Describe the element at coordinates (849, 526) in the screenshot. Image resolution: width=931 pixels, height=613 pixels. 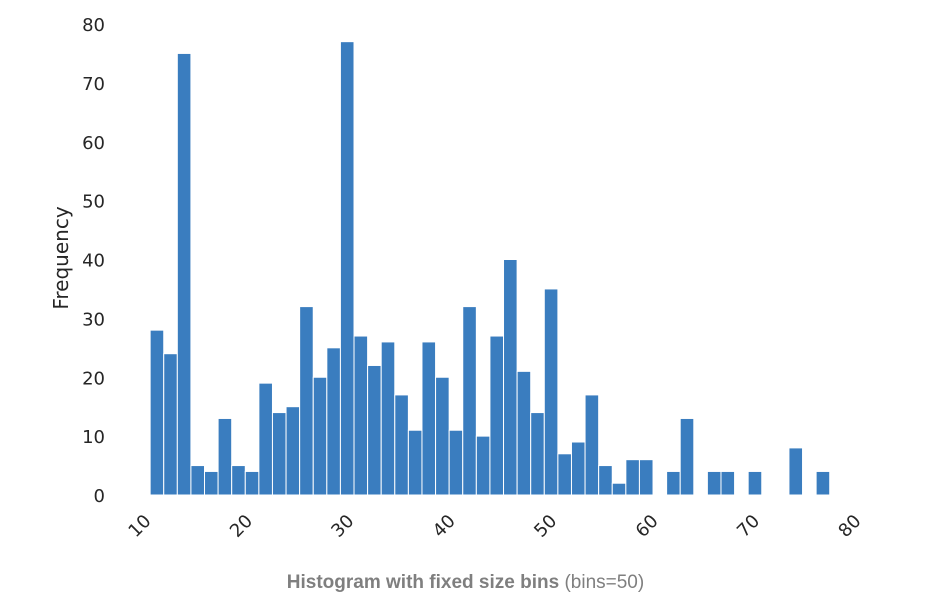
I see `x-tick-label: 80` at that location.